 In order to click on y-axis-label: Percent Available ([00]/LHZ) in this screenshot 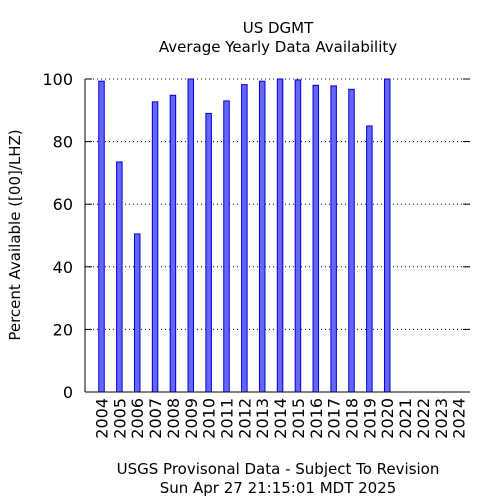, I will do `click(15, 234)`.